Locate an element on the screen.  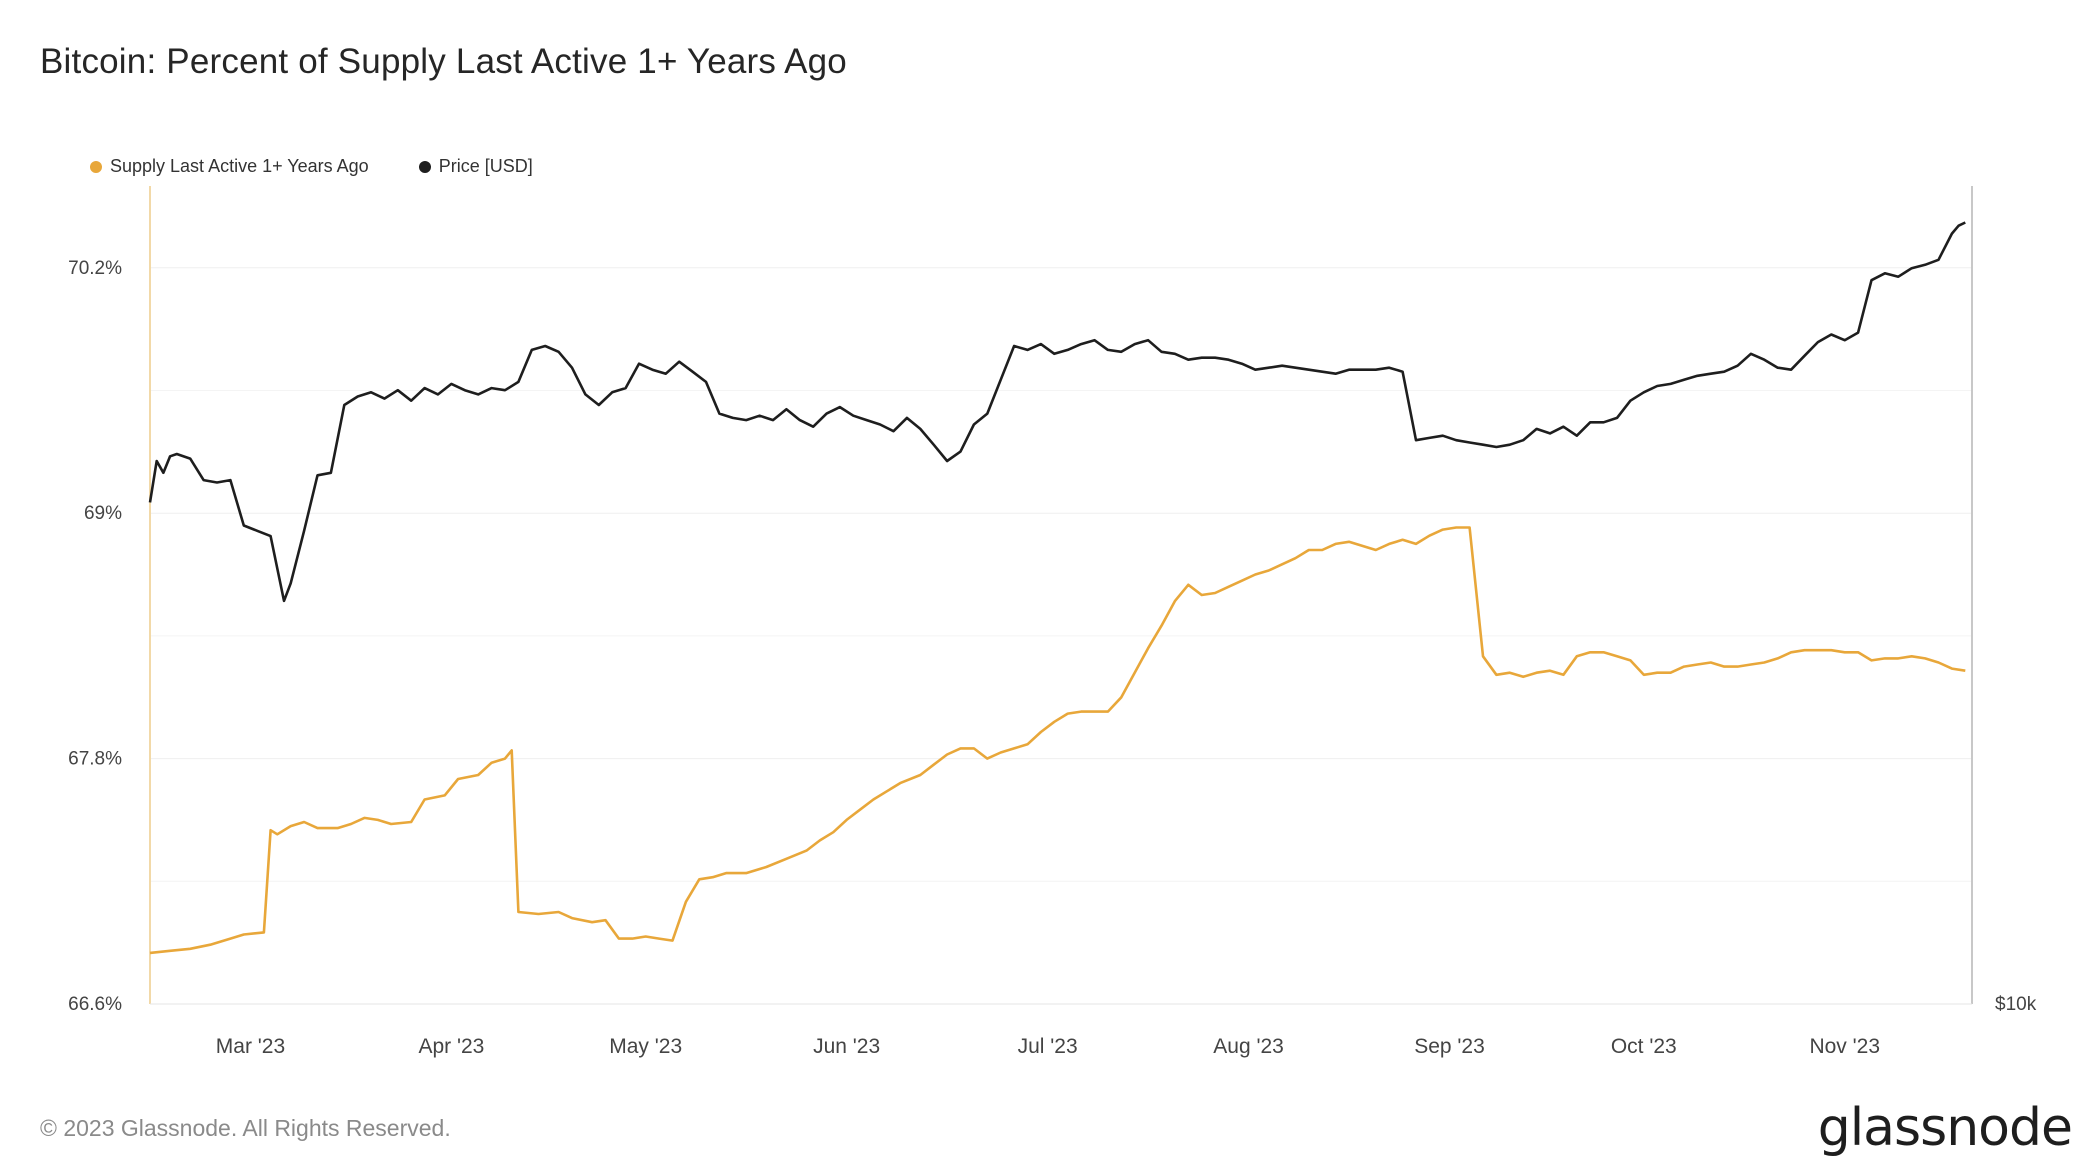
legend-item-price: Price [USD] is located at coordinates (475, 166).